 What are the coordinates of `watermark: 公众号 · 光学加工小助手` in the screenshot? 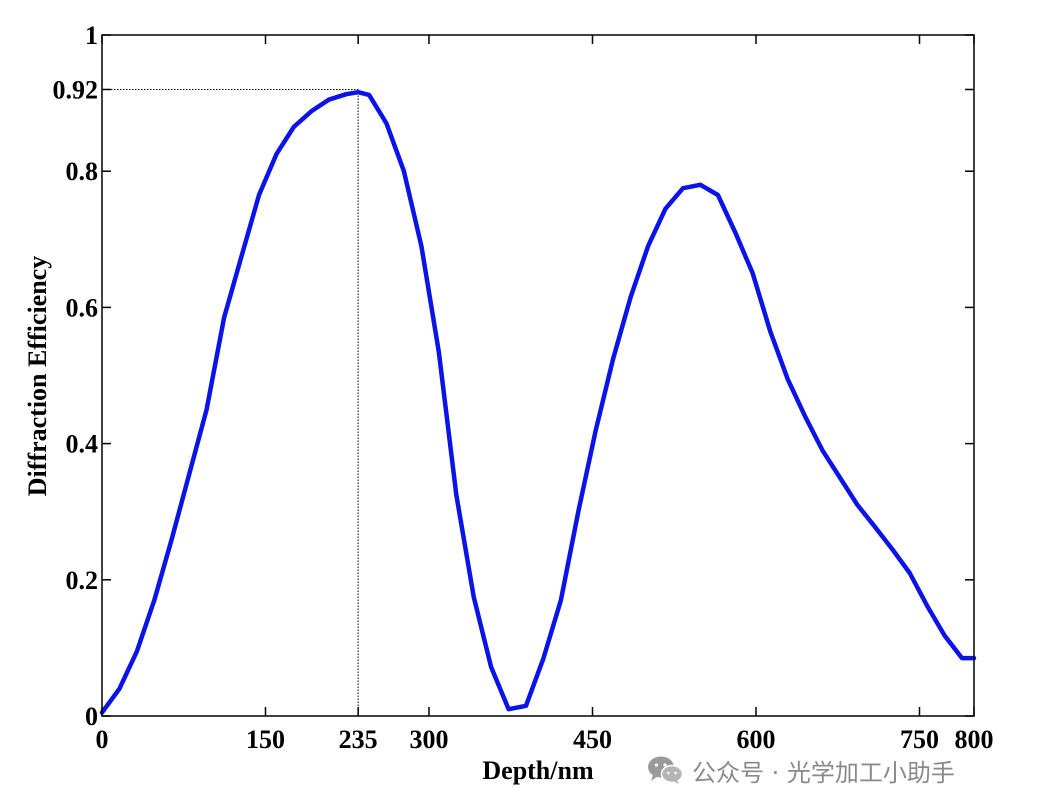 It's located at (800, 770).